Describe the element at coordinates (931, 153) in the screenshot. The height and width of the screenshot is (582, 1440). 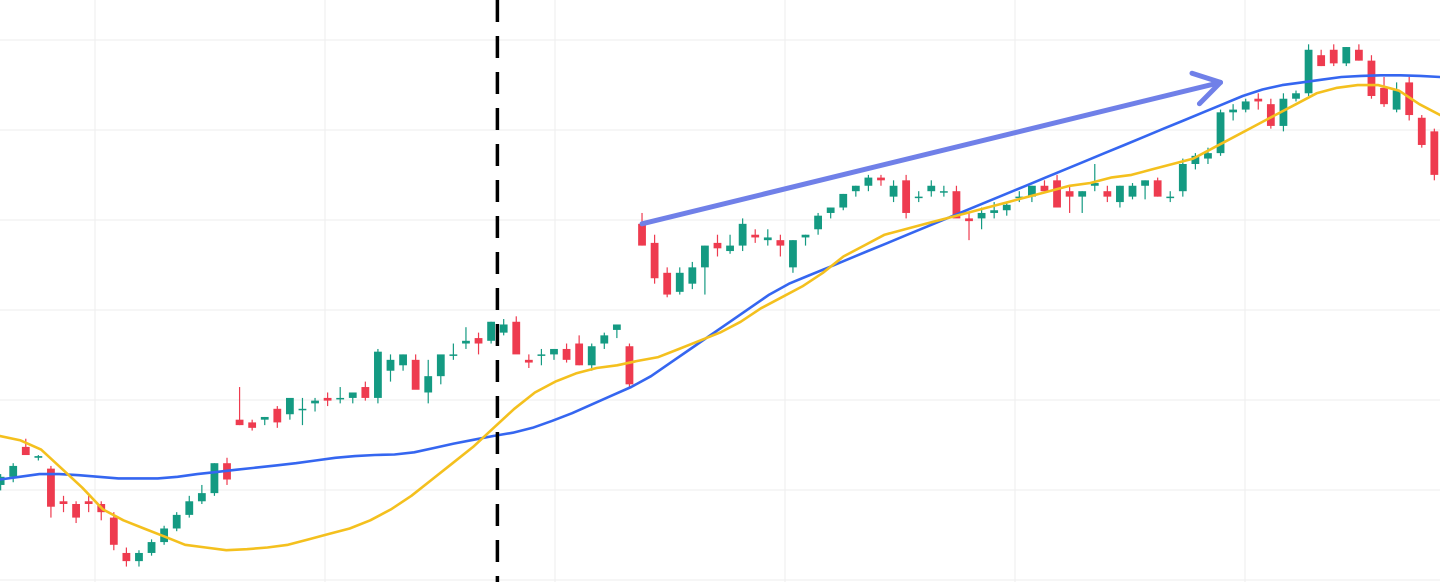
I see `uptrend-arrow-shaft` at that location.